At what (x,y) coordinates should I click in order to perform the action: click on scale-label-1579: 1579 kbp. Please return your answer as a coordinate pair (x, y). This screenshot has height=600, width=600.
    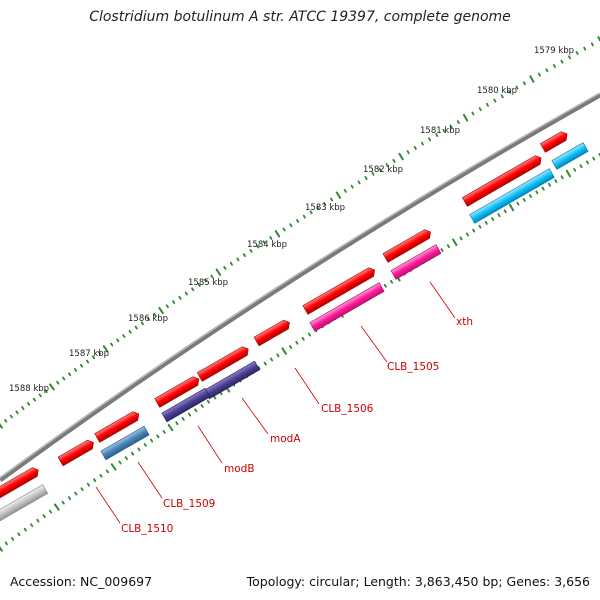
    Looking at the image, I should click on (554, 51).